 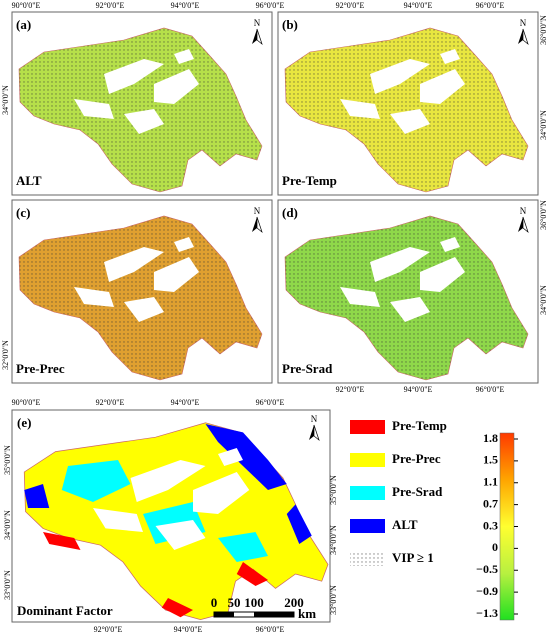 I want to click on colorbar-label: −0.9, so click(x=487, y=591).